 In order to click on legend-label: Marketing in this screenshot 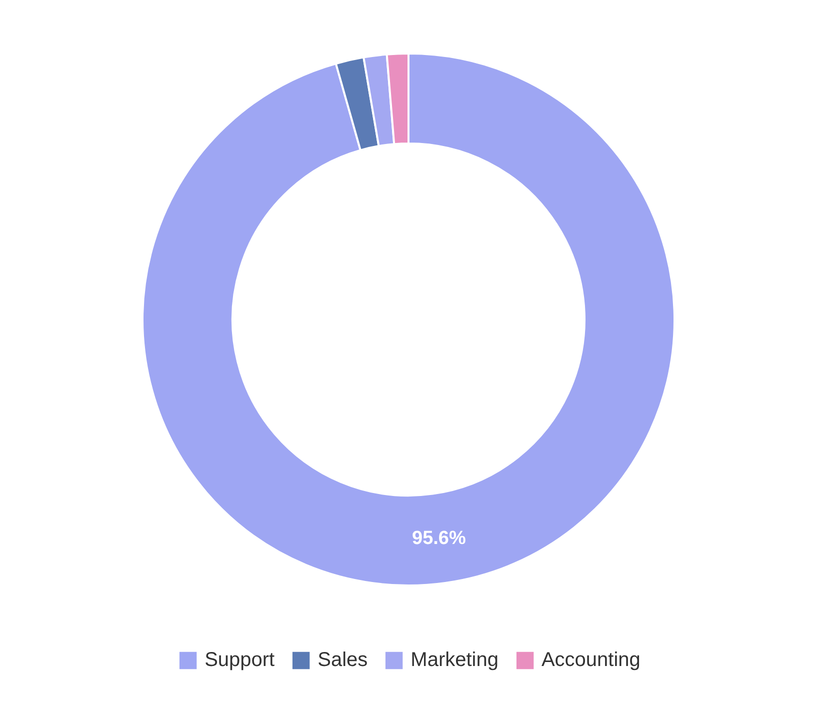, I will do `click(454, 660)`.